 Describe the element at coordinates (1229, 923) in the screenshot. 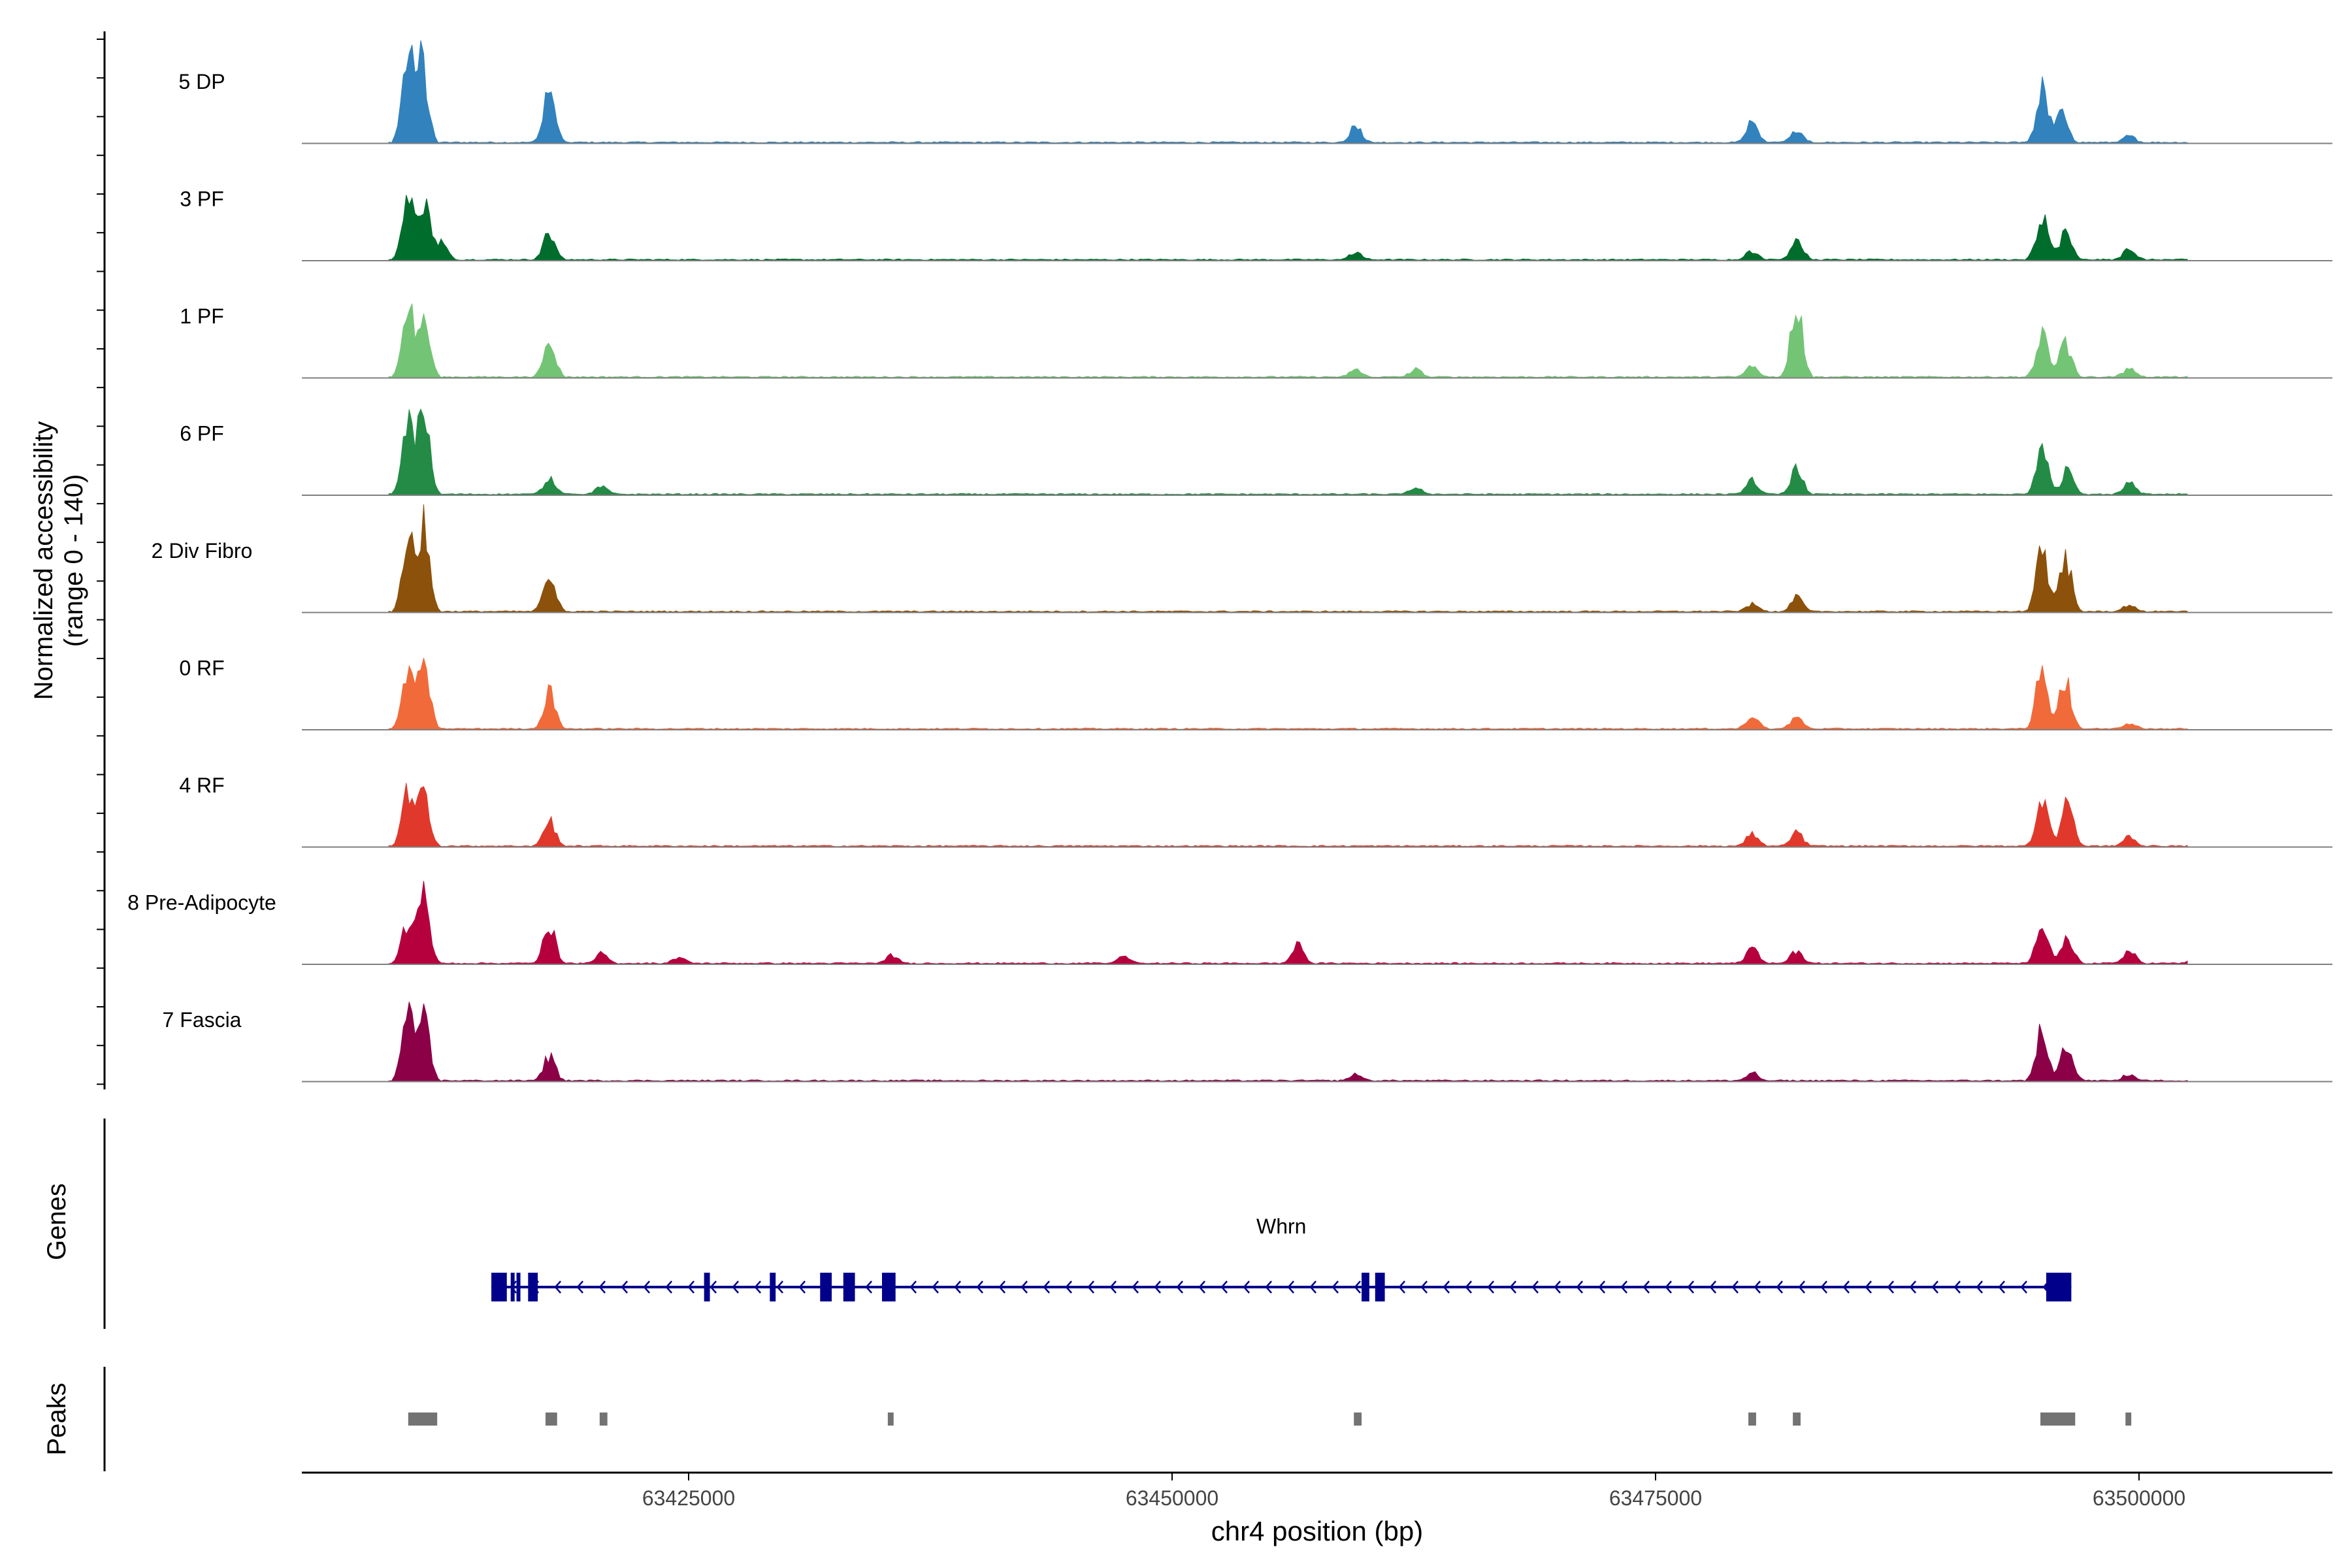

I see `track-8-pre-adipocyte: 8 Pre-Adipocyte` at that location.